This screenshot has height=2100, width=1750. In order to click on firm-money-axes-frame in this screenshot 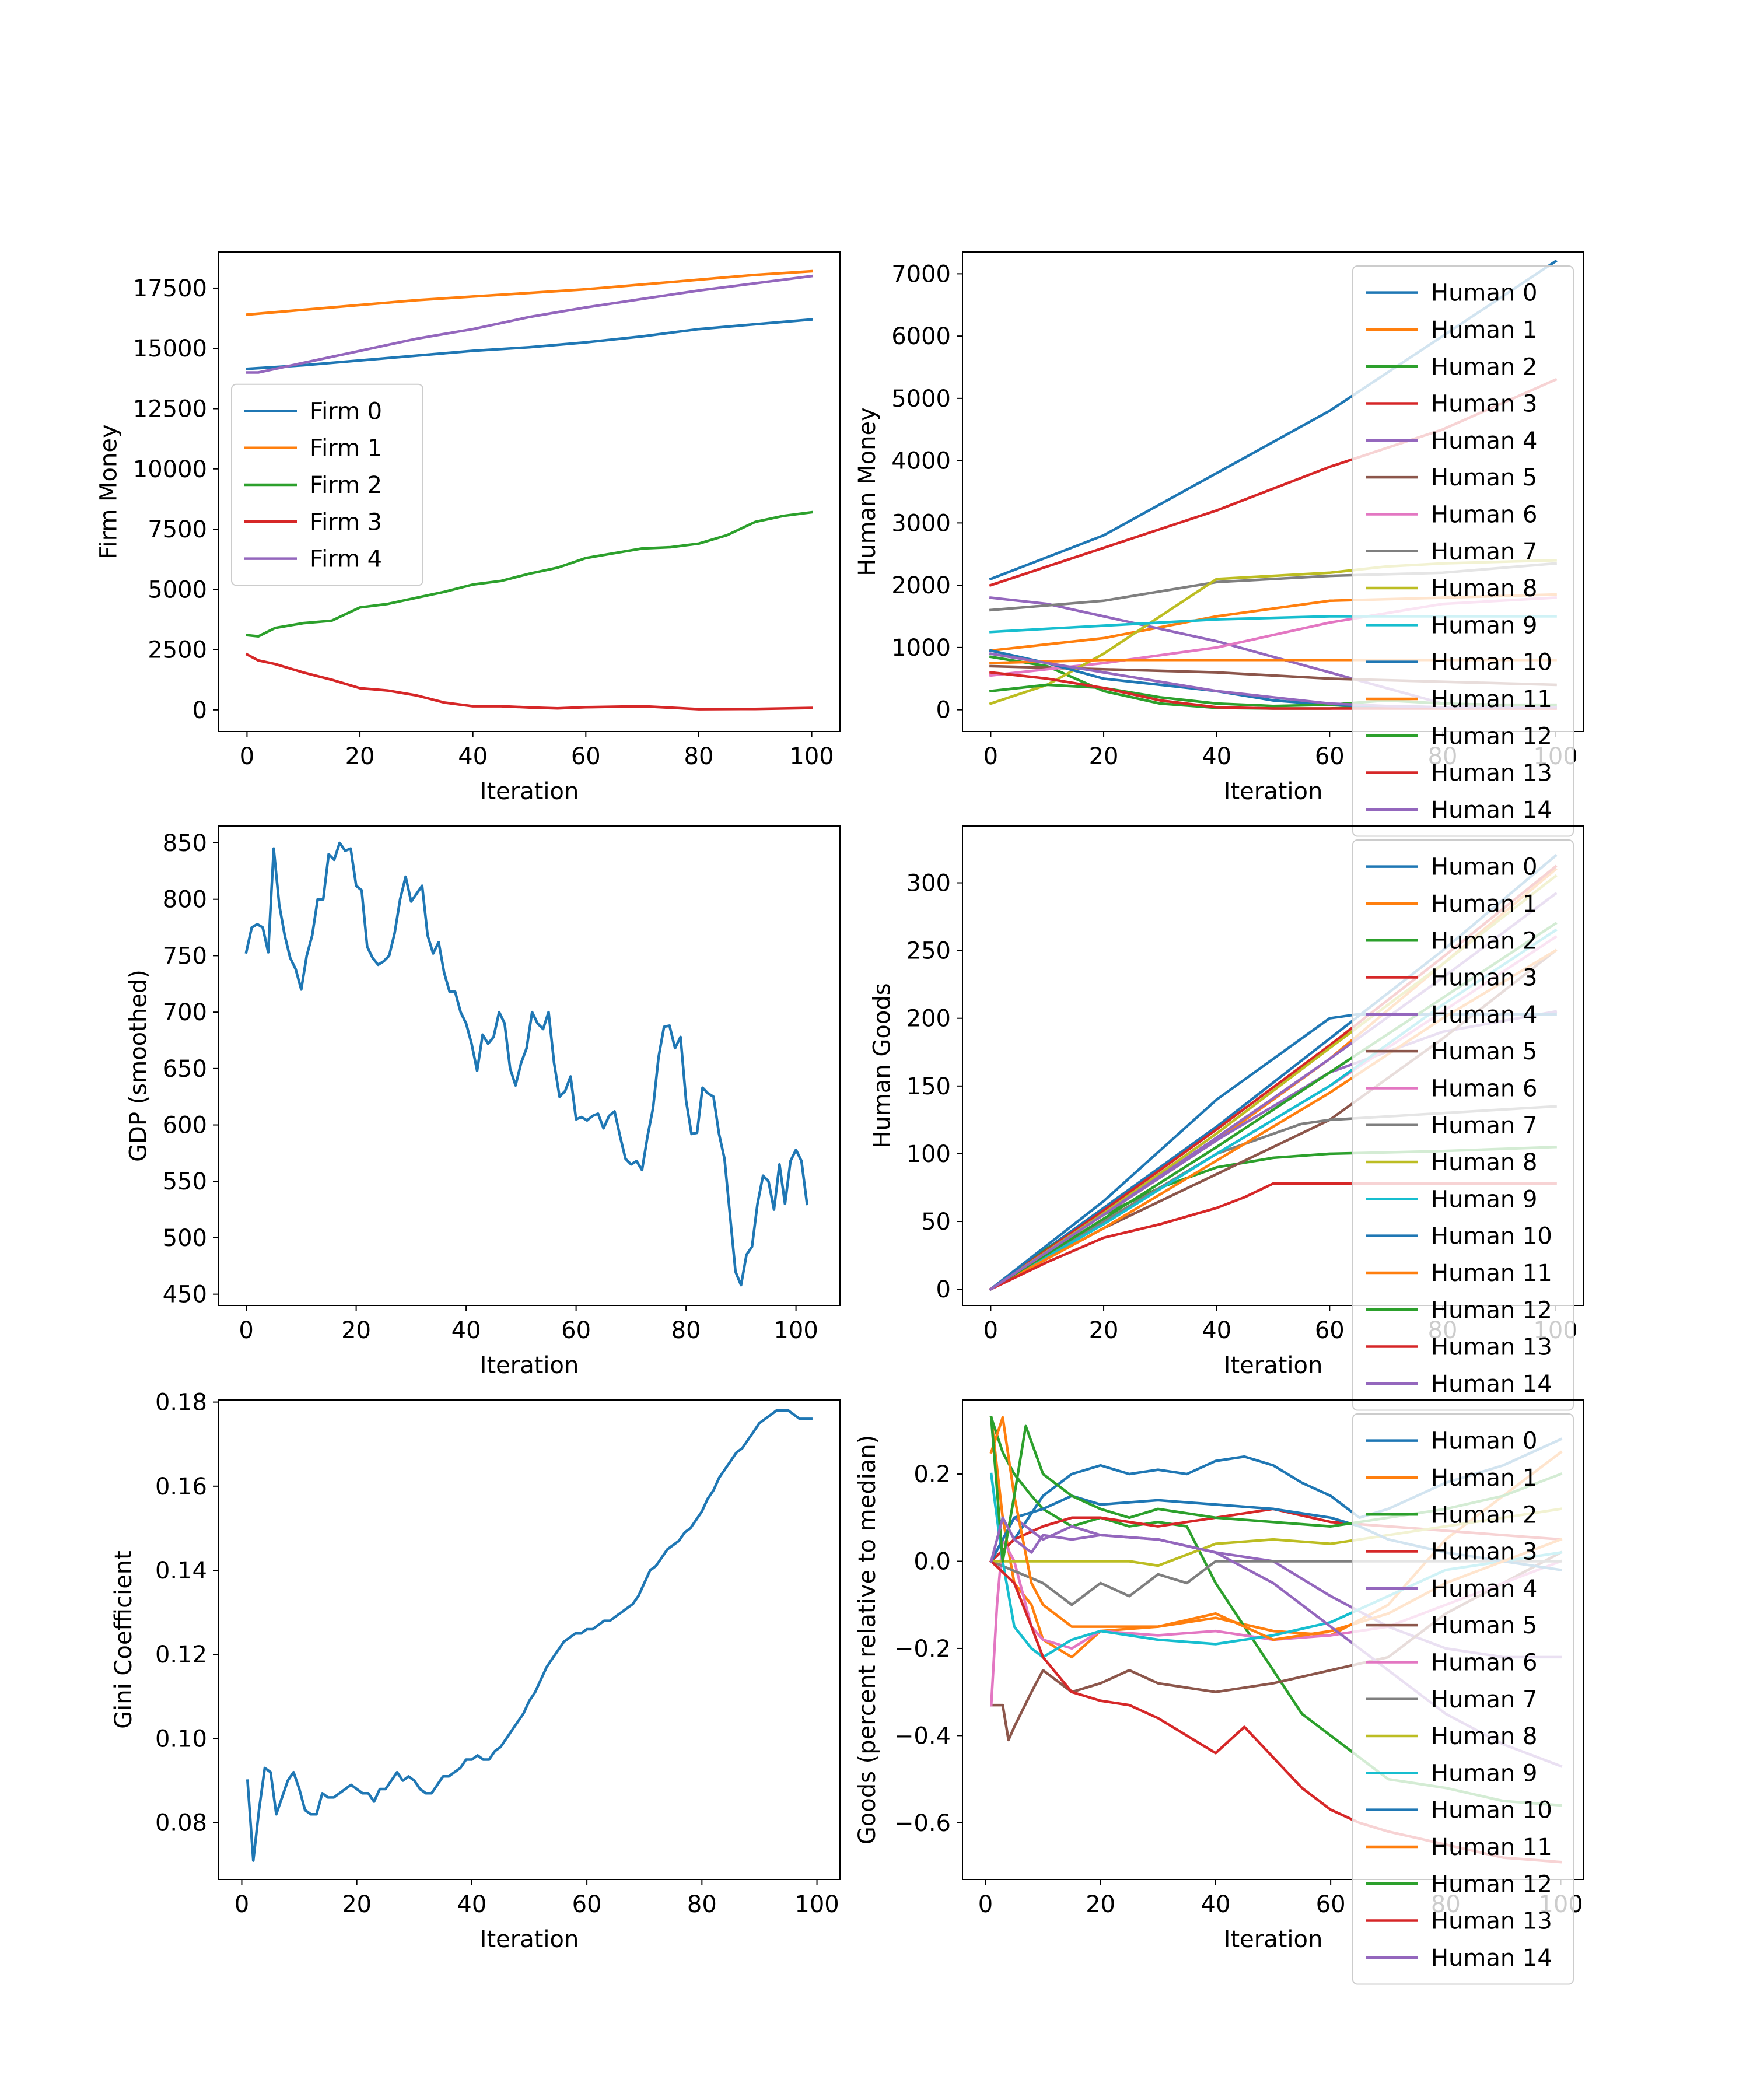, I will do `click(529, 491)`.